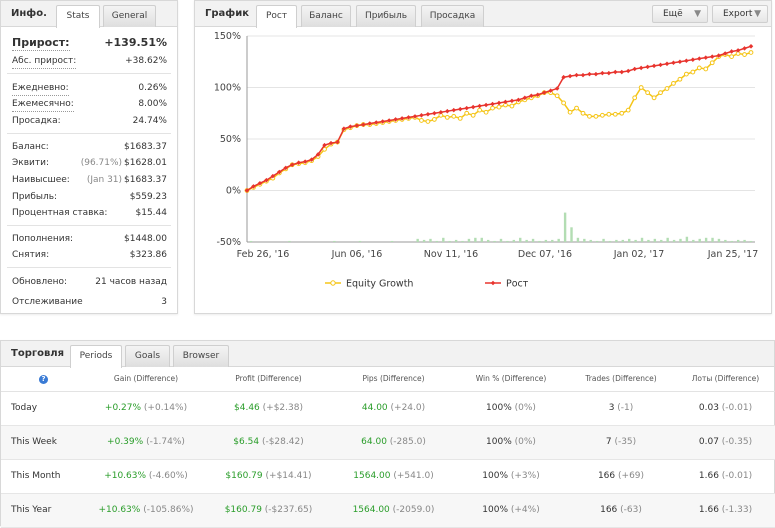  Describe the element at coordinates (146, 476) in the screenshot. I see `gain-cell: +10.63% (-4.60%)` at that location.